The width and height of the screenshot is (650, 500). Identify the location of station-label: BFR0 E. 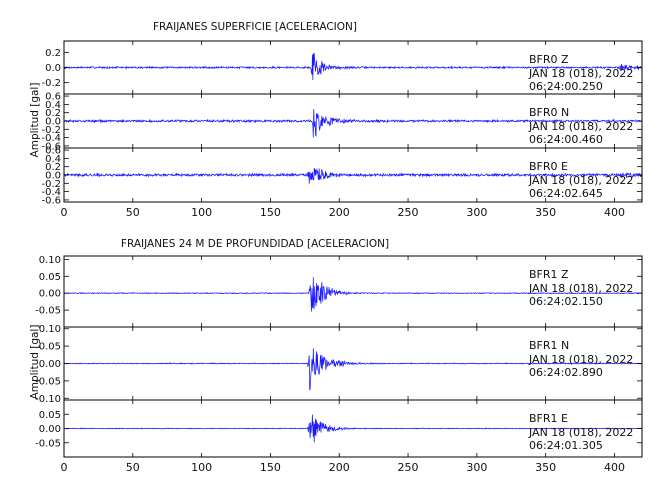
(548, 166).